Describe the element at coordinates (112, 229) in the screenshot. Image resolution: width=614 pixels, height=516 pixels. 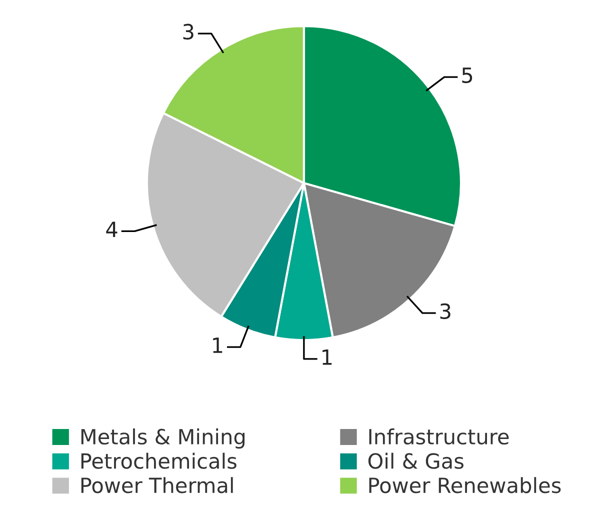
I see `data-label: 4` at that location.